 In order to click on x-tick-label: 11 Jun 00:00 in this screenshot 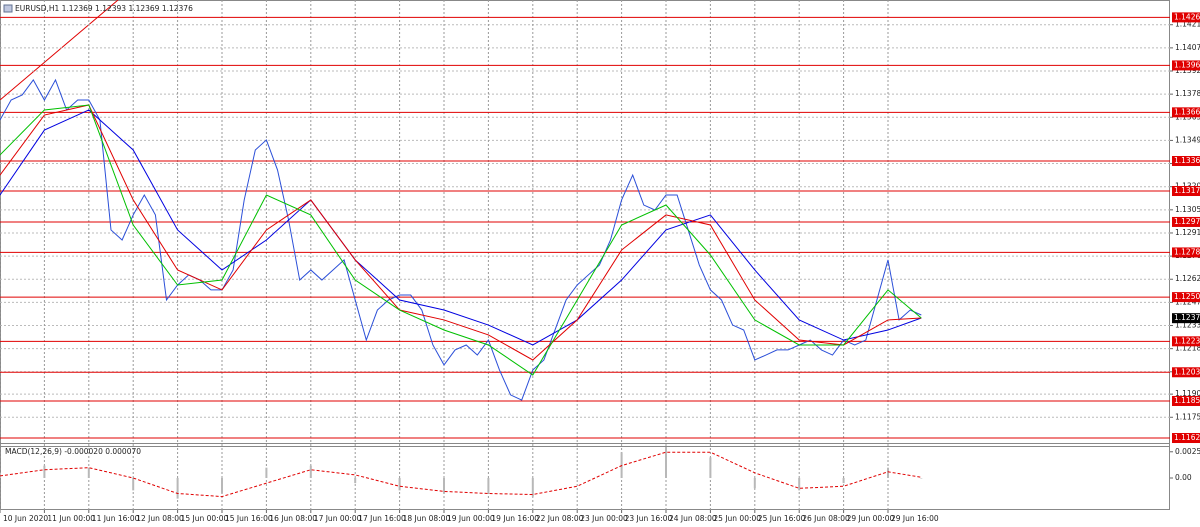, I will do `click(71, 518)`.